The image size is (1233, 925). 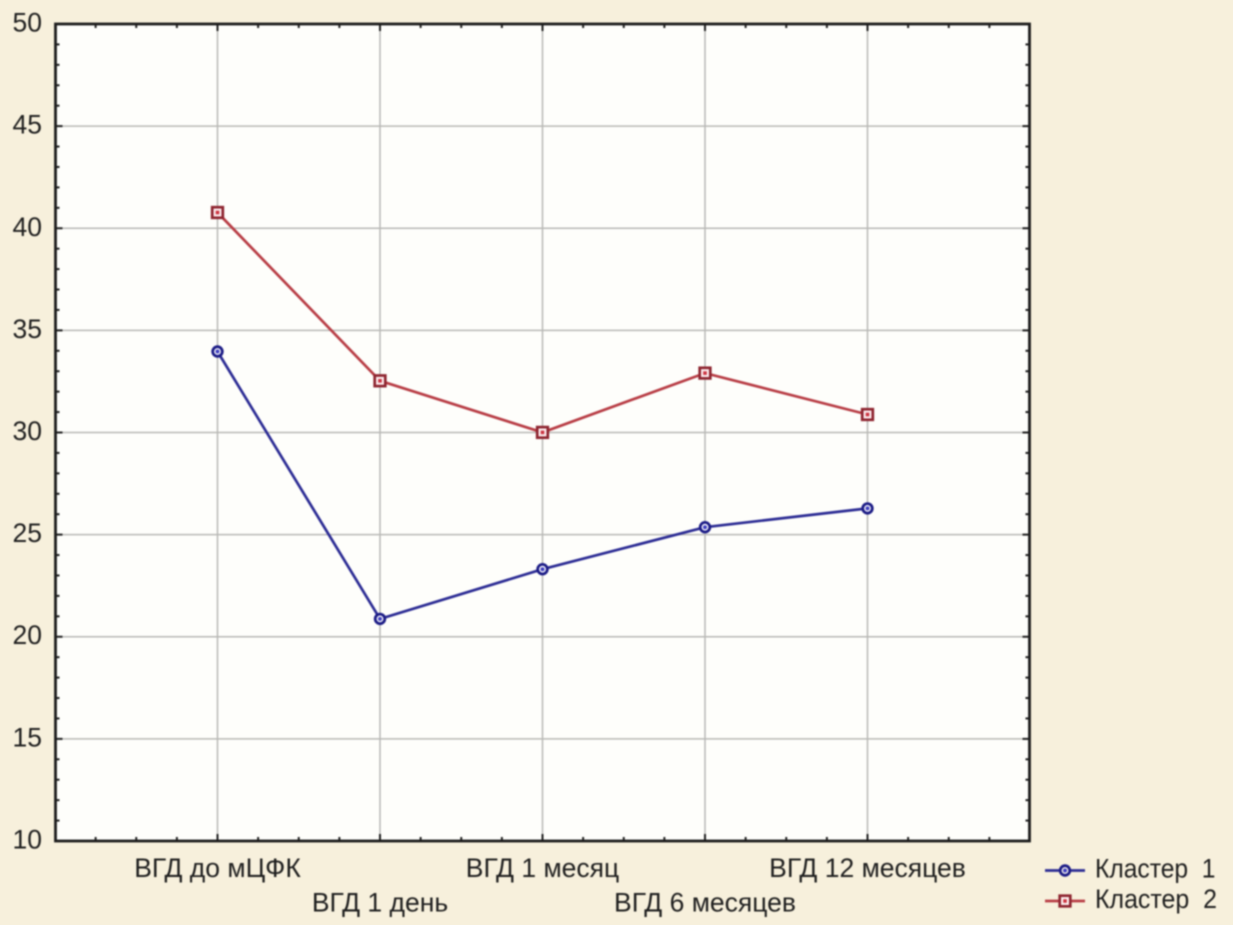 I want to click on svg-text: ВГД 6 месяцев, so click(x=705, y=903).